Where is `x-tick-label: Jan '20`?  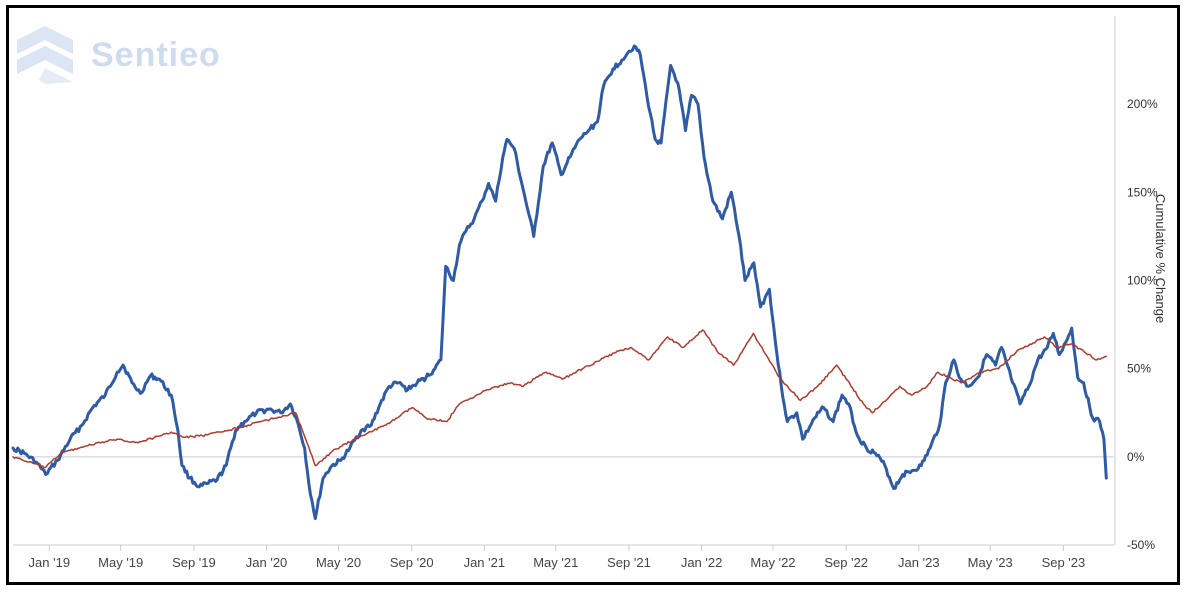 x-tick-label: Jan '20 is located at coordinates (267, 562).